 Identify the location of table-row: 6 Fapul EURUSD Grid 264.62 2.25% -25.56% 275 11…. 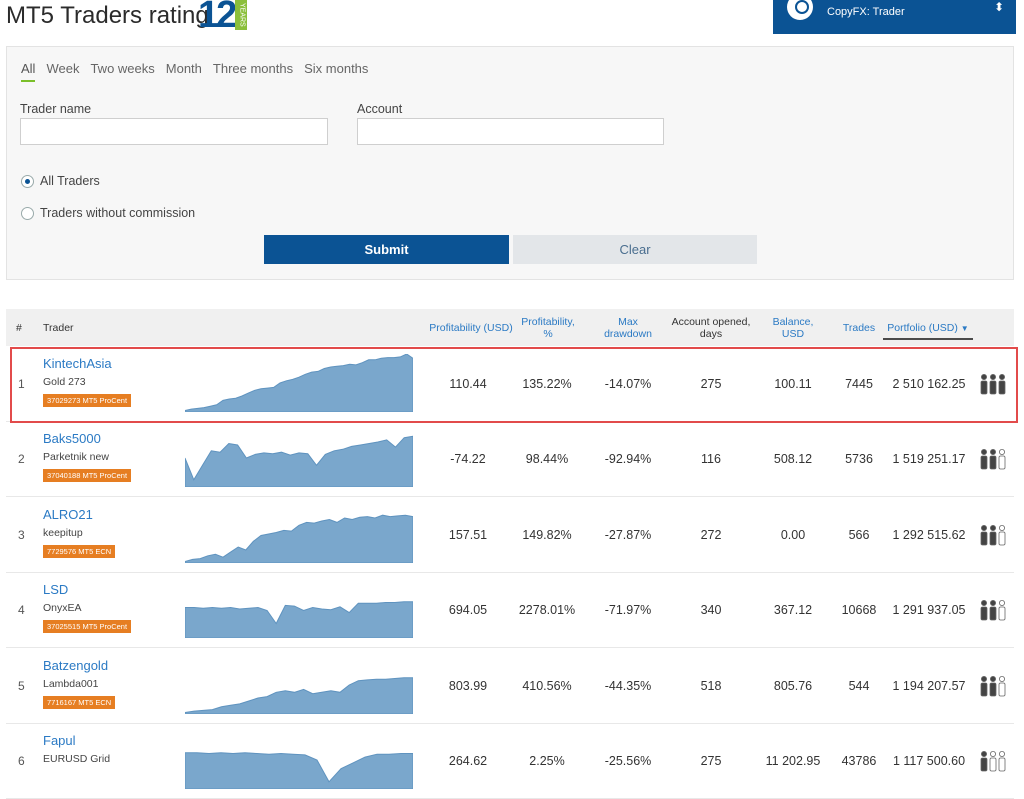
(510, 761).